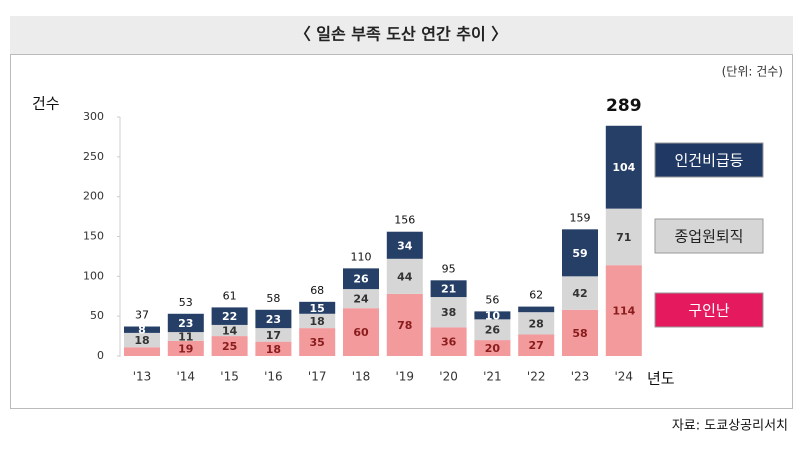 This screenshot has height=449, width=803. I want to click on data-label: 21, so click(448, 289).